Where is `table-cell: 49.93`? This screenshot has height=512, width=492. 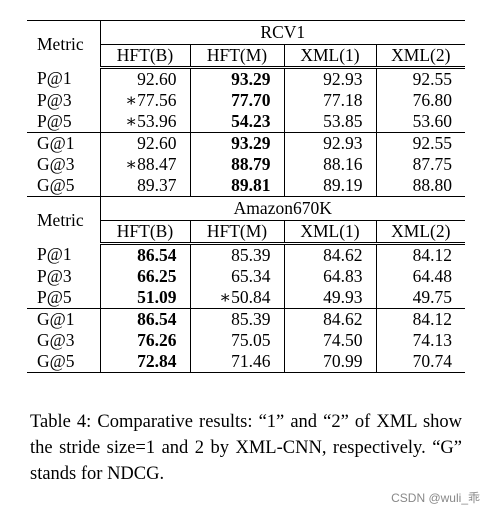 table-cell: 49.93 is located at coordinates (330, 298).